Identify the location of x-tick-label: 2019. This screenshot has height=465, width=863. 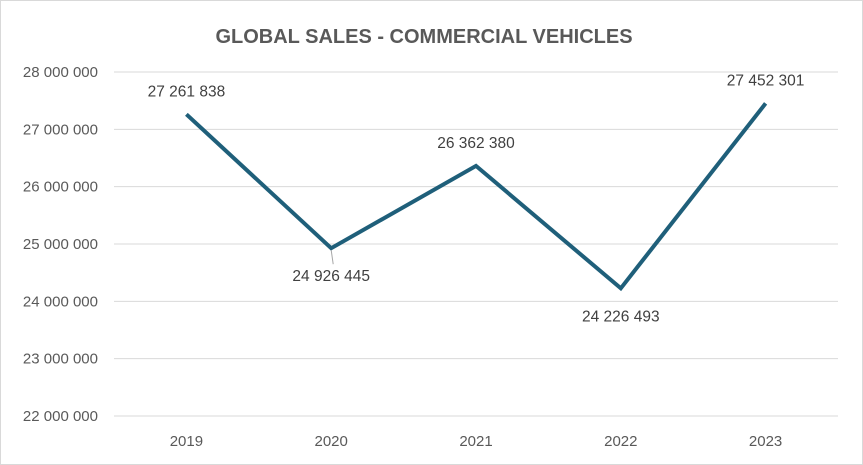
(186, 441).